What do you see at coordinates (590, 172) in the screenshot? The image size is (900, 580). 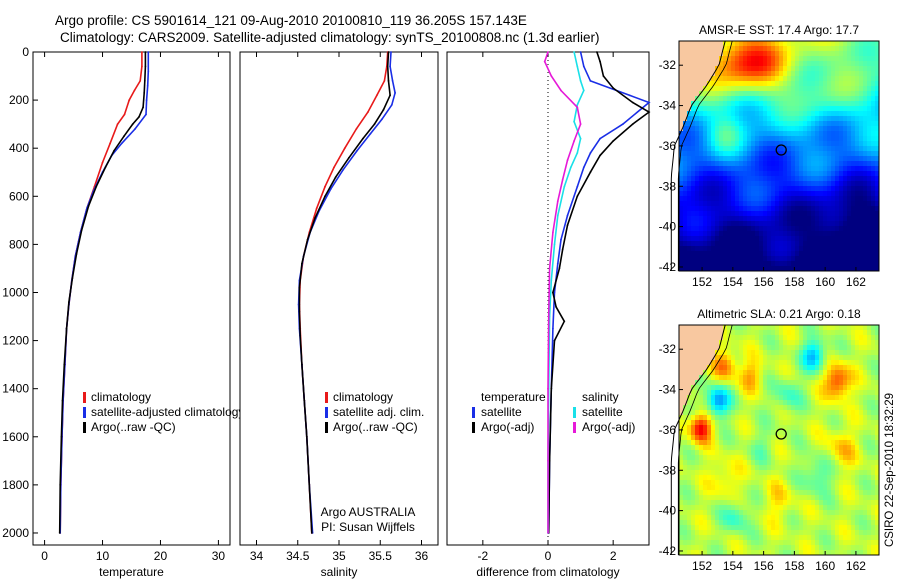 I see `difference-data-point` at bounding box center [590, 172].